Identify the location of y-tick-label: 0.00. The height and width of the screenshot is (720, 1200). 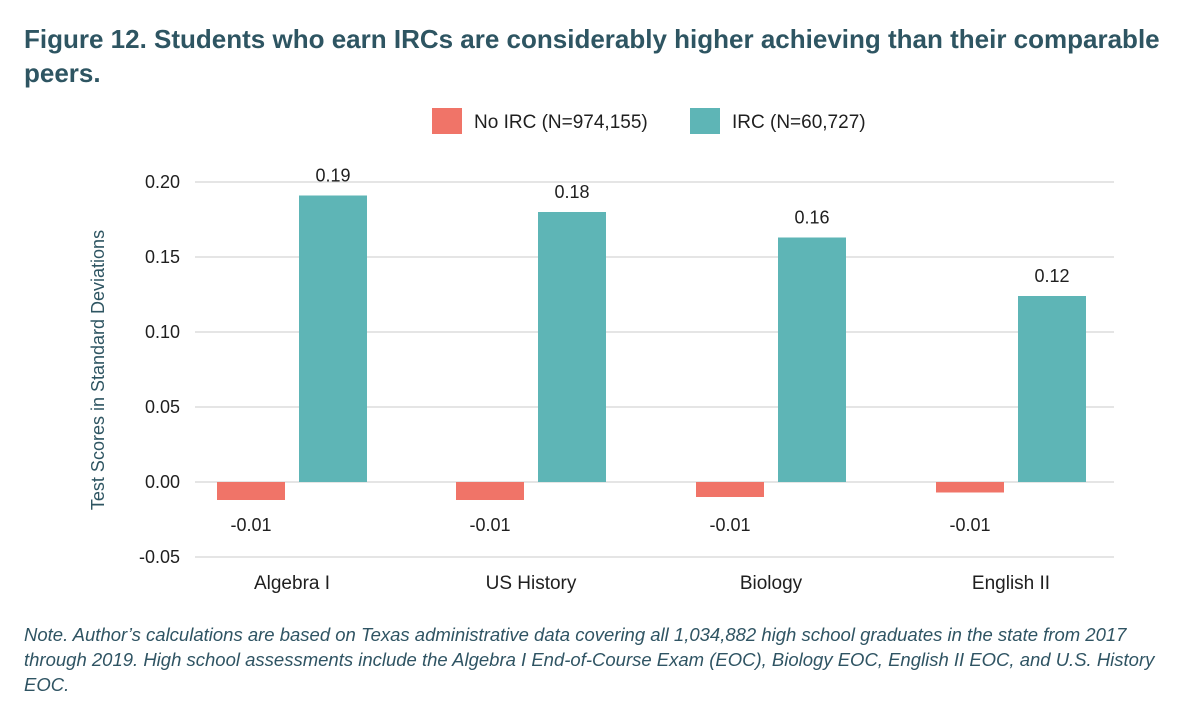
(162, 482).